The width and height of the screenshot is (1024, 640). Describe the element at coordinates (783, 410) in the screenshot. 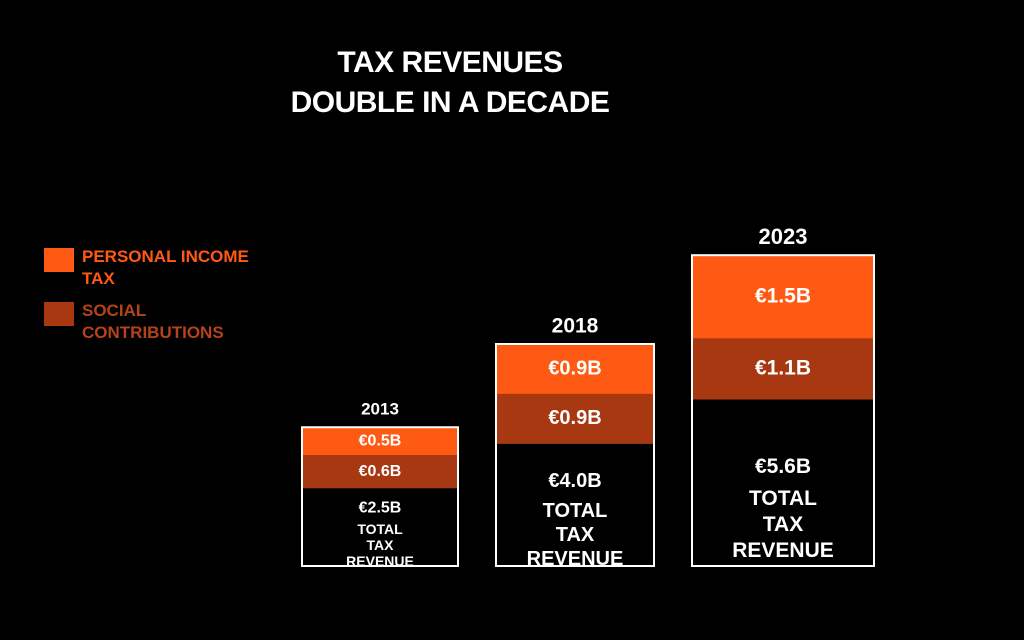

I see `bar-outline-2023` at that location.